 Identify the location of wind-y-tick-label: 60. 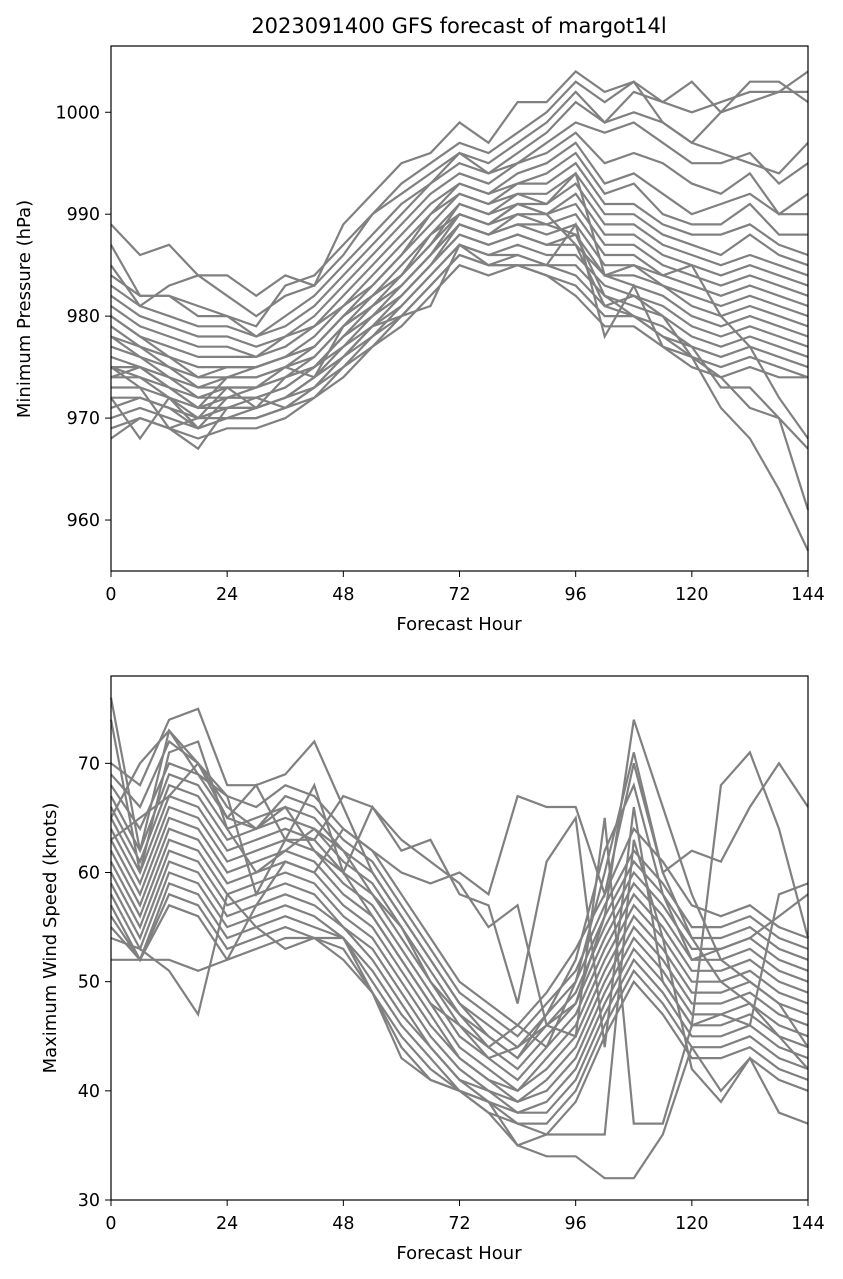
(89, 874).